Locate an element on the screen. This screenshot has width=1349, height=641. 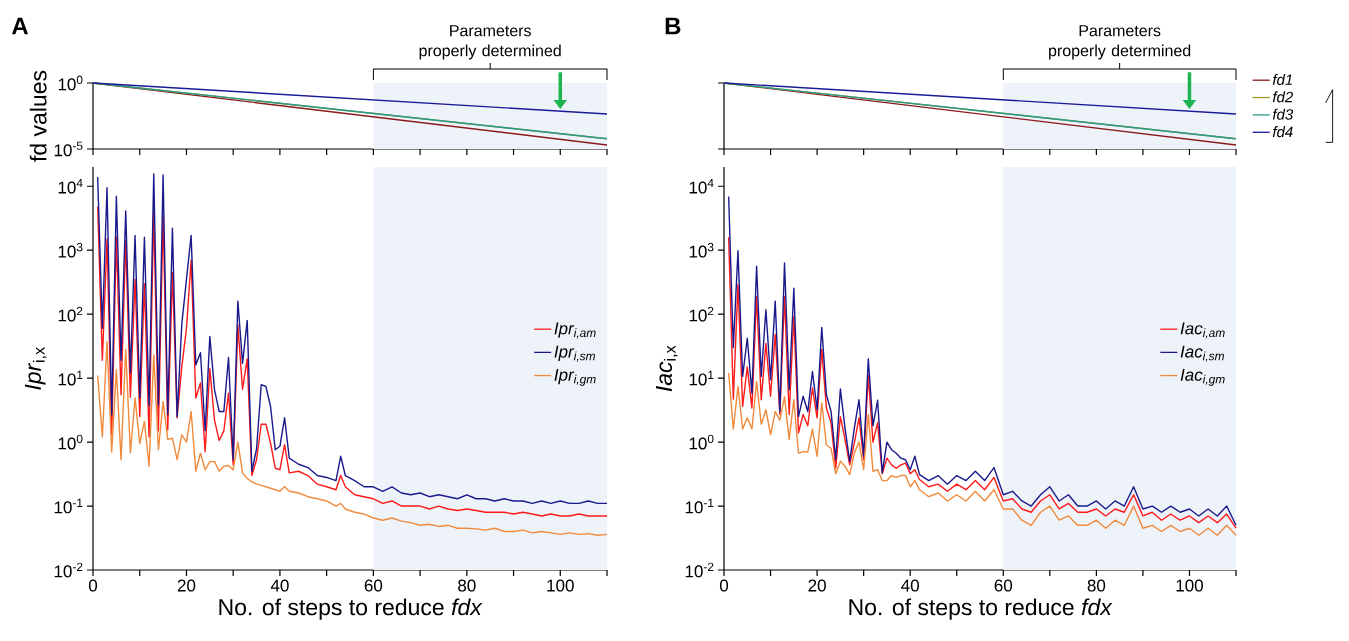
legend-label: Iac$_{i,gm}$ is located at coordinates (1202, 377).